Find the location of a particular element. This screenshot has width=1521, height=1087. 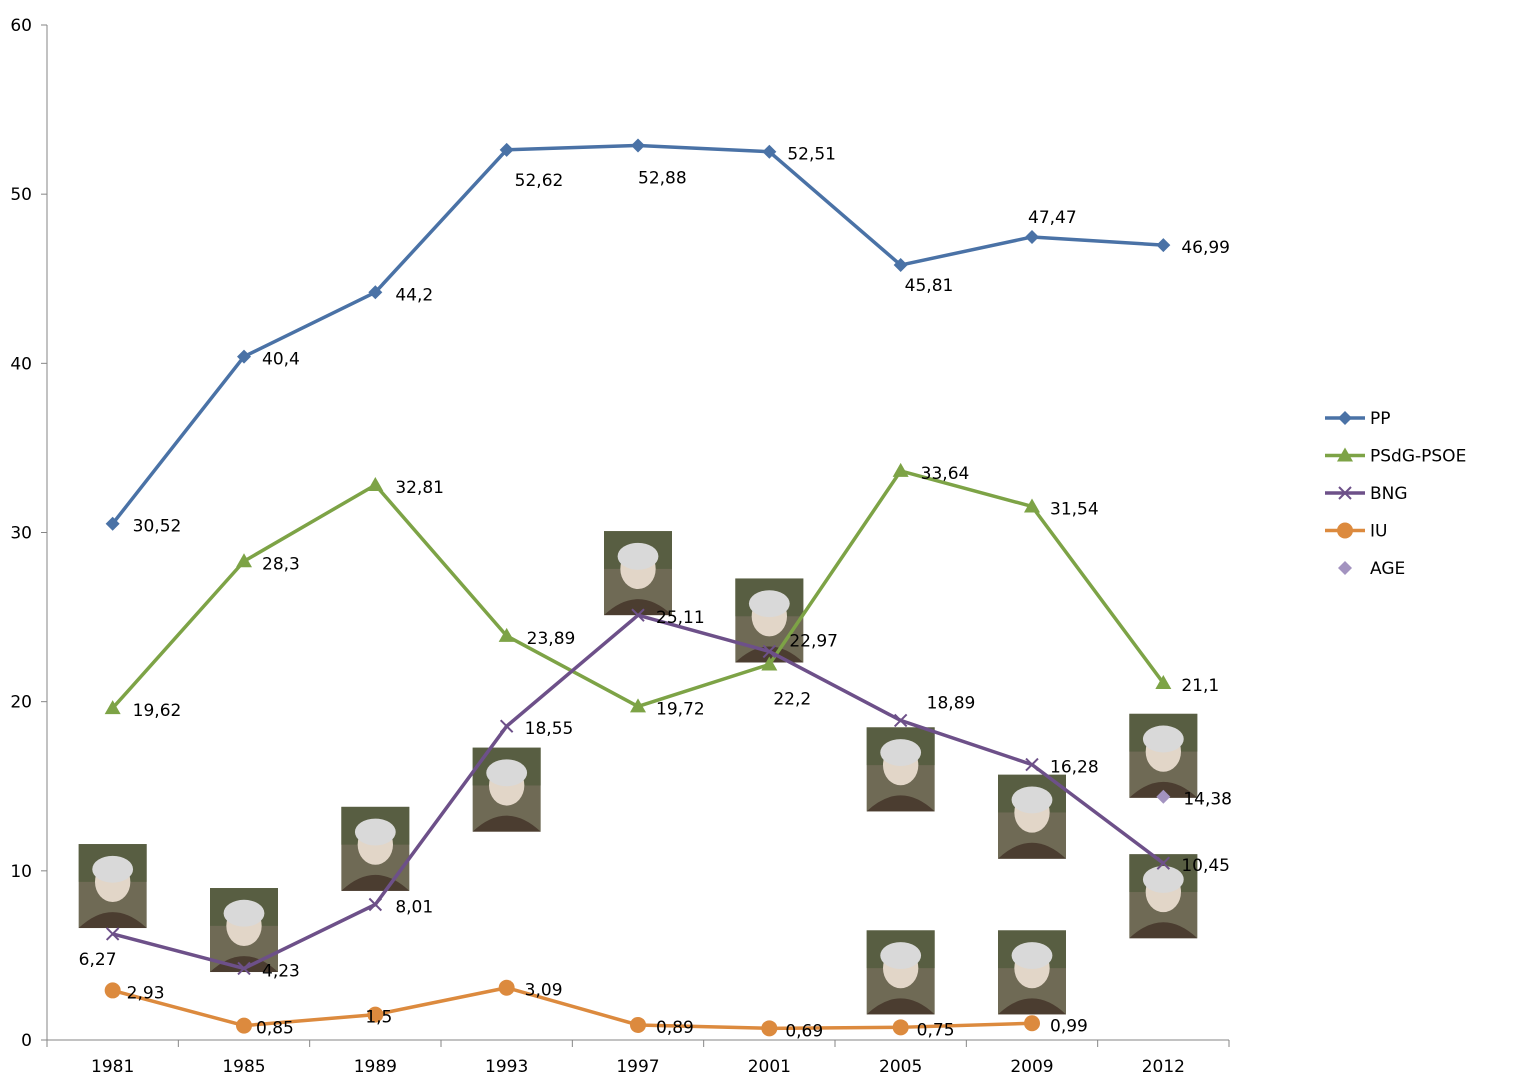

data-label: 44,2 is located at coordinates (414, 295).